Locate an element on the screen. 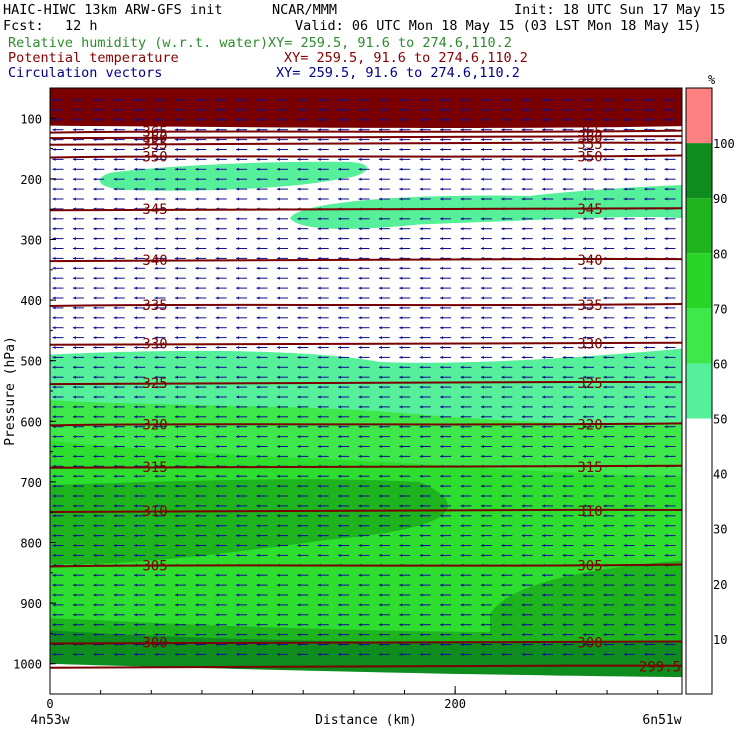  theta-label: 345 is located at coordinates (154, 210).